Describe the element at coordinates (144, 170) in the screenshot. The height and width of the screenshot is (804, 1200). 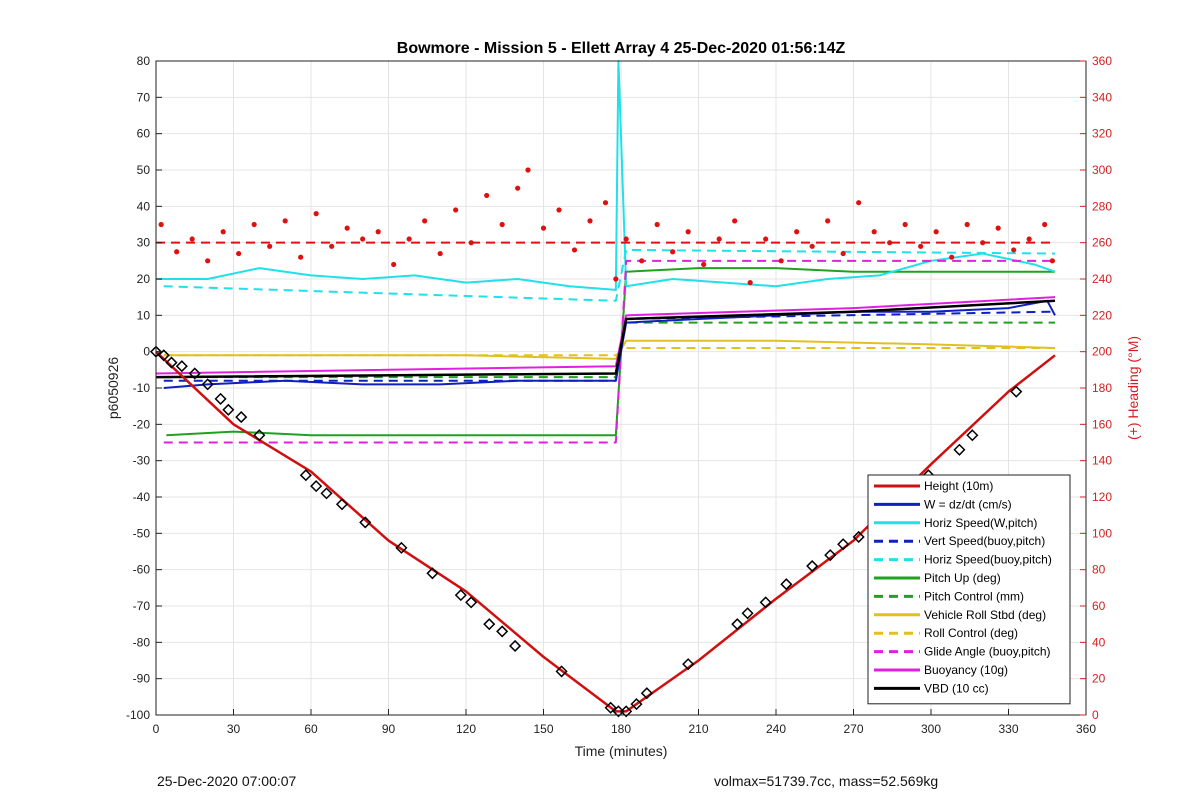
I see `y-tick-label: 50` at that location.